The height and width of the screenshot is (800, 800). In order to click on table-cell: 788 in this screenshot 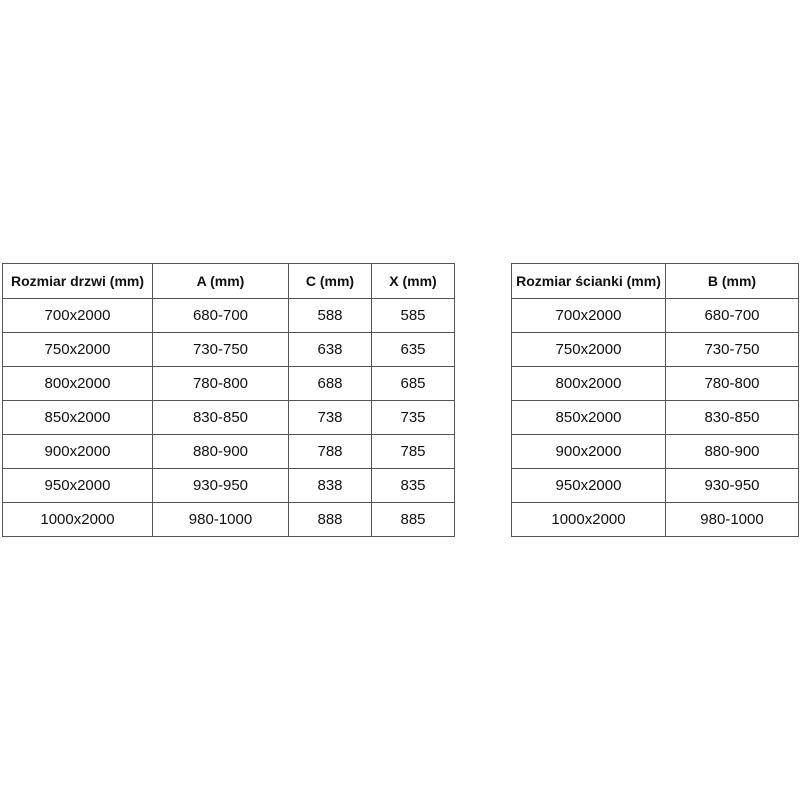, I will do `click(330, 451)`.